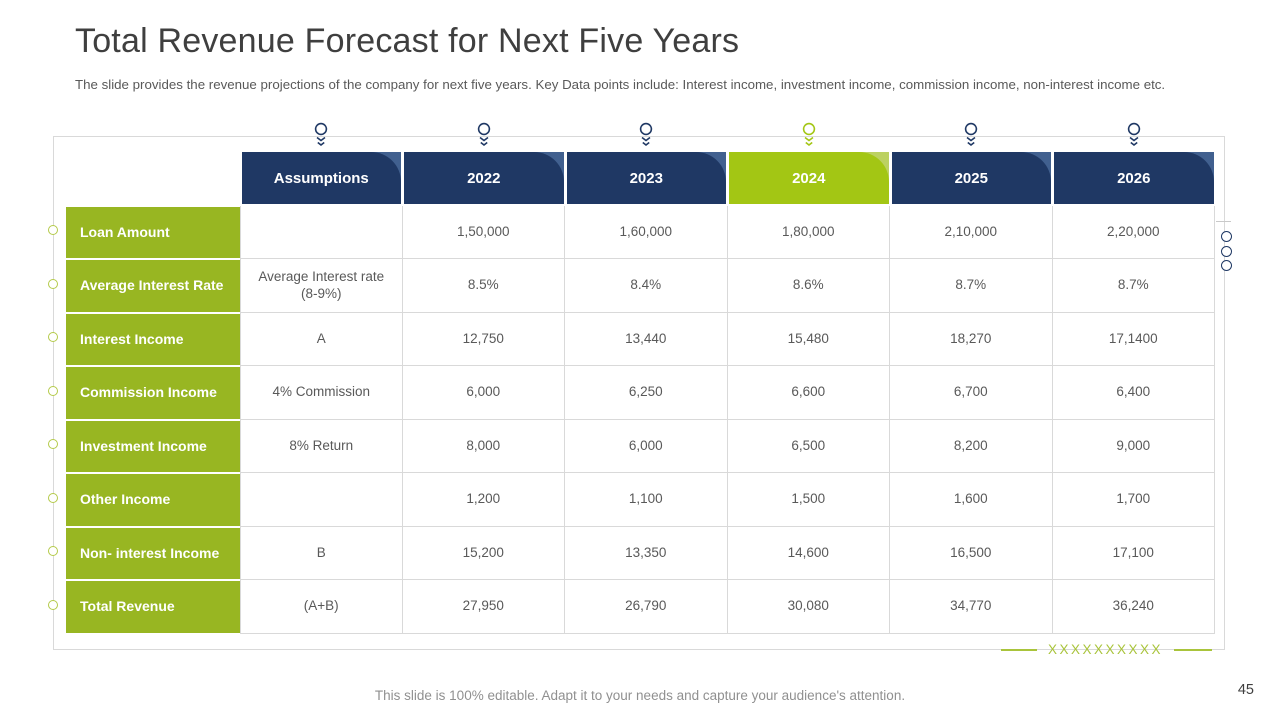 The image size is (1280, 720). Describe the element at coordinates (646, 393) in the screenshot. I see `table-cell: 6,250` at that location.